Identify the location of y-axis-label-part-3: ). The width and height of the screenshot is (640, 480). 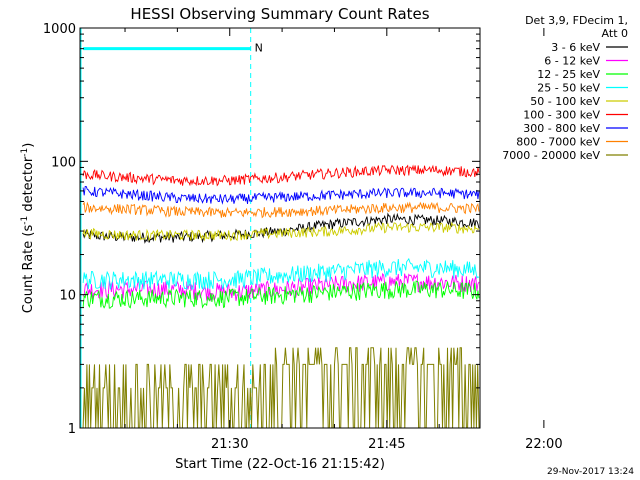
(28, 145).